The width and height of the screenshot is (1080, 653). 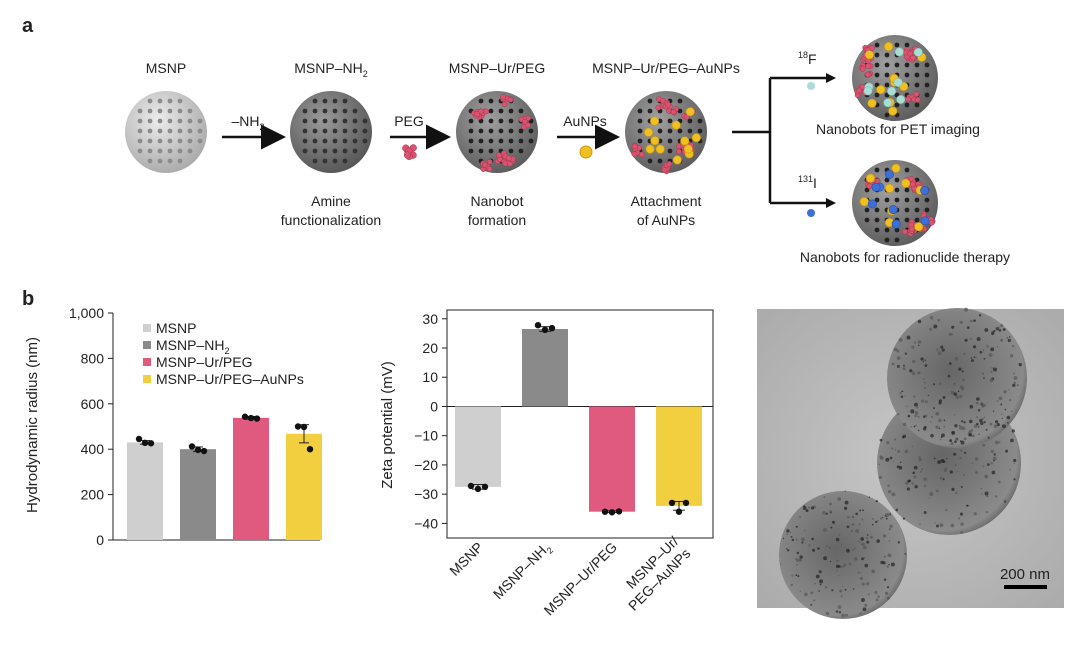 What do you see at coordinates (612, 512) in the screenshot?
I see `chart2-point` at bounding box center [612, 512].